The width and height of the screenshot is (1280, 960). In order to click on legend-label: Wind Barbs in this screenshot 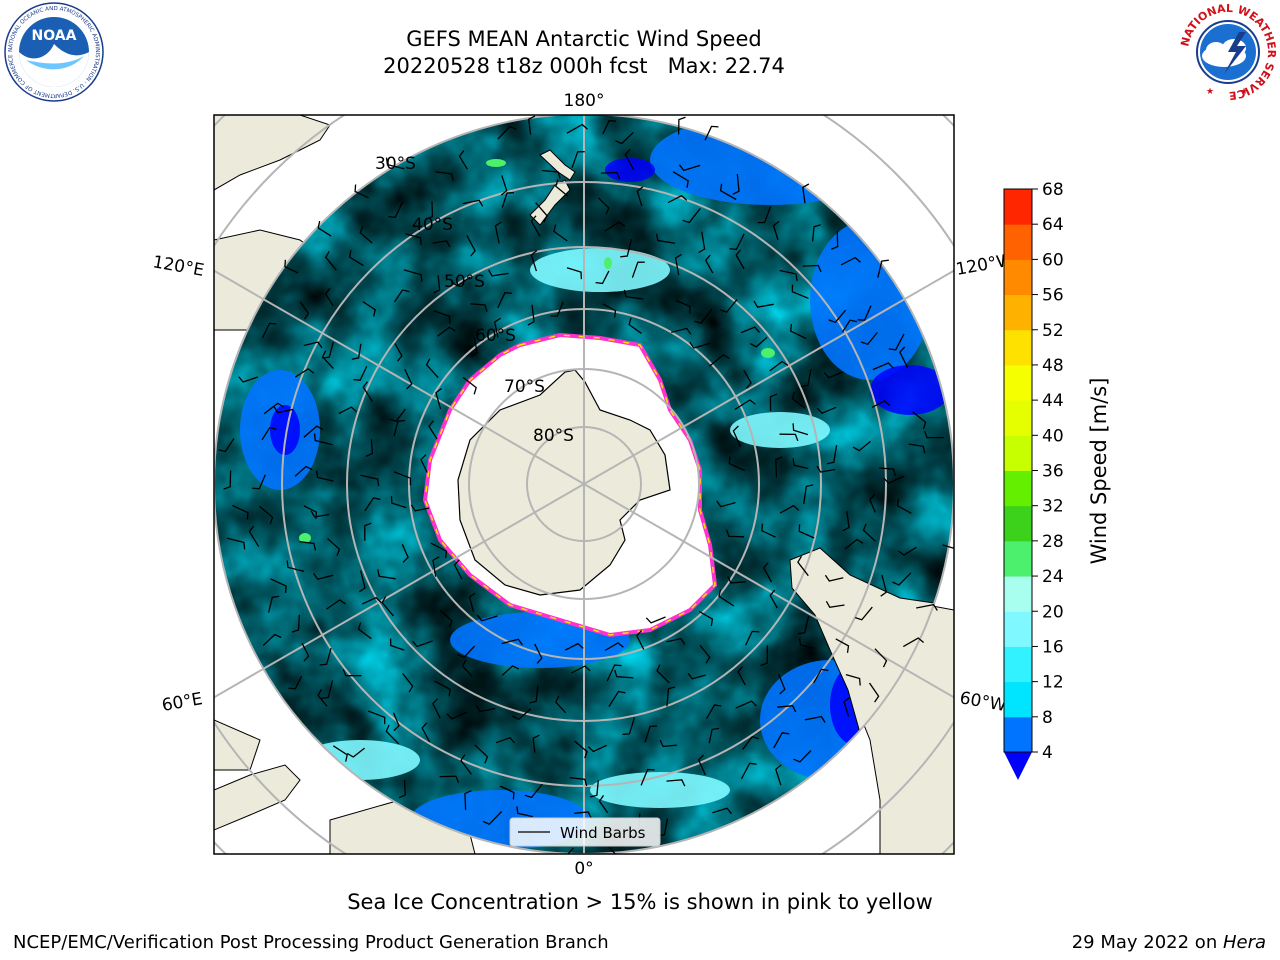, I will do `click(603, 833)`.